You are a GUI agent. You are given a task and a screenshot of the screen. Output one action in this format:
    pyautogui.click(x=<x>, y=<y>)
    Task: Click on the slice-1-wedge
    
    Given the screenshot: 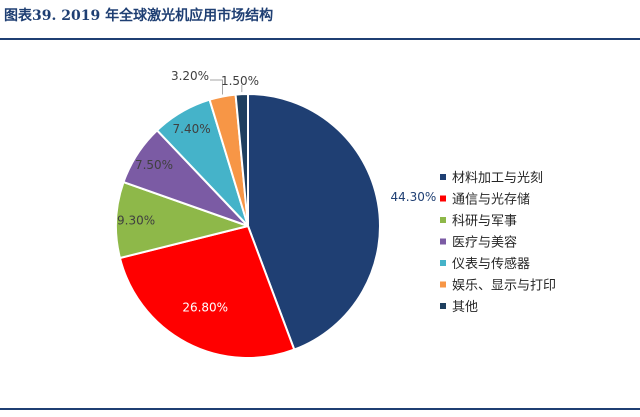 What is the action you would take?
    pyautogui.click(x=314, y=222)
    